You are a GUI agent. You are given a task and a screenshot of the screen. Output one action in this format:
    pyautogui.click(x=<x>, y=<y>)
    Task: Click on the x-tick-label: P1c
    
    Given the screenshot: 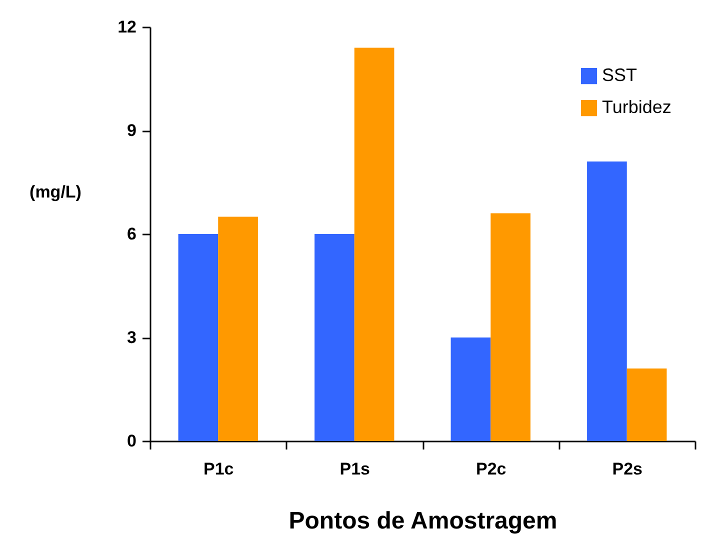 What is the action you would take?
    pyautogui.click(x=219, y=469)
    